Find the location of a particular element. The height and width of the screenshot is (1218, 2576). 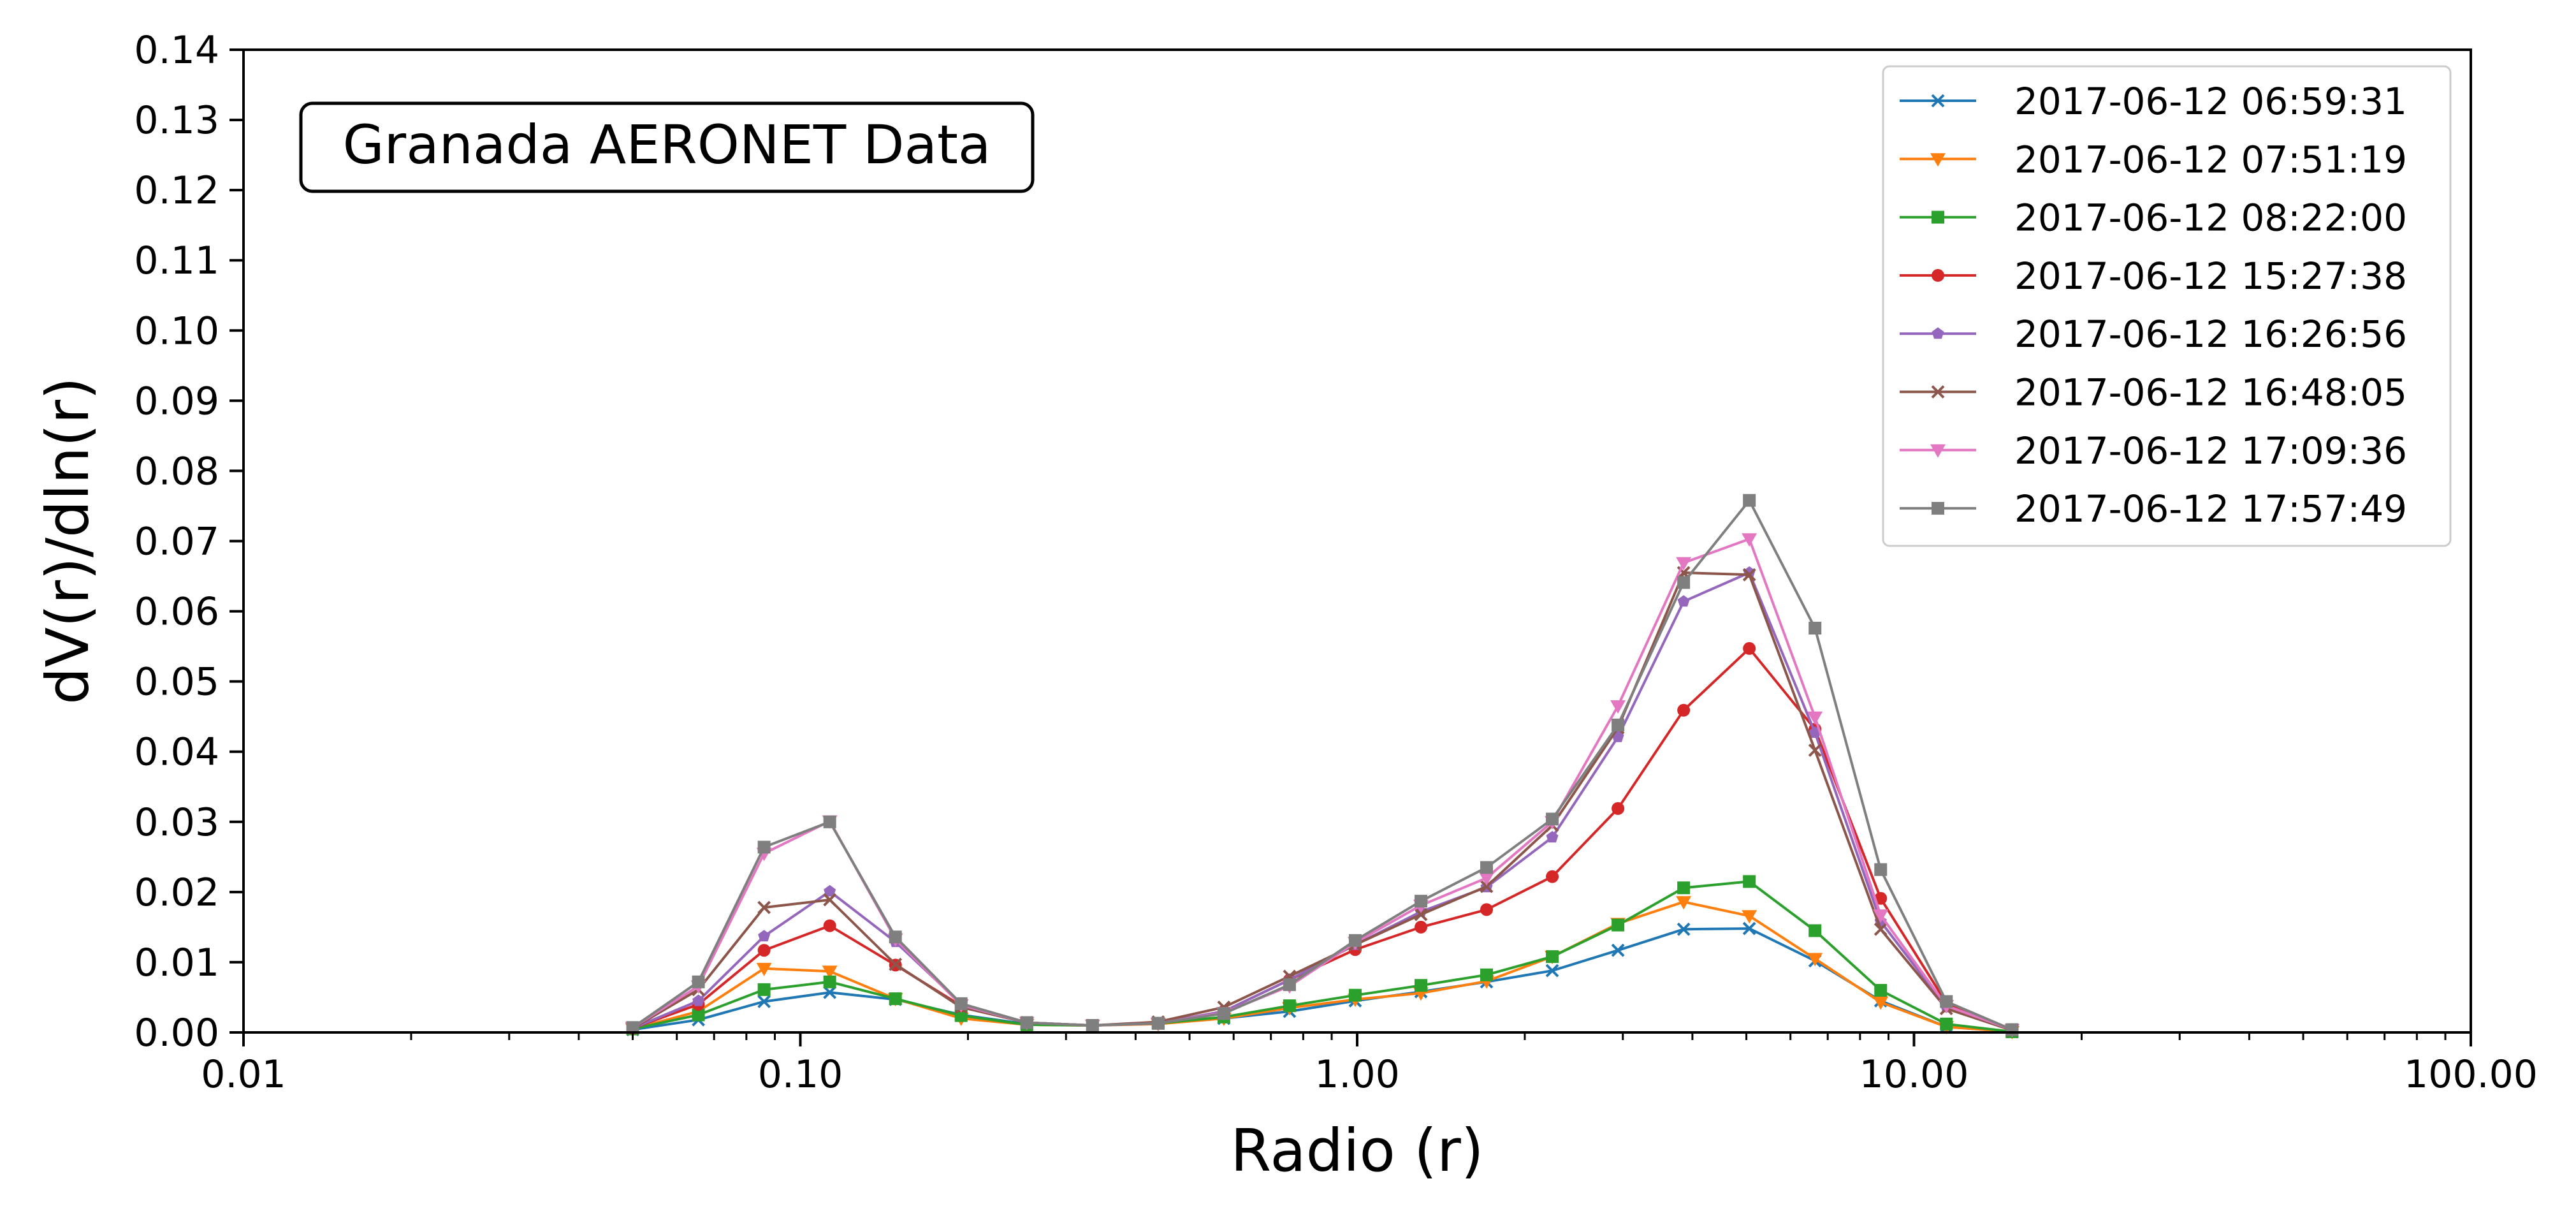

legend-item: 2017-06-12 17:09:36 is located at coordinates (2153, 451).